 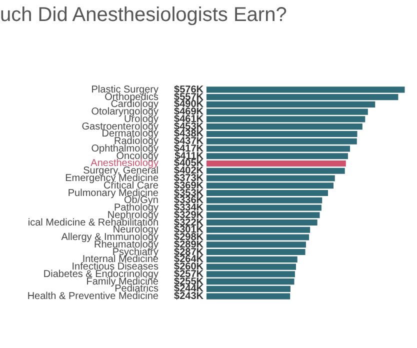 What do you see at coordinates (124, 112) in the screenshot?
I see `y-tick-label: Otolaryngology` at bounding box center [124, 112].